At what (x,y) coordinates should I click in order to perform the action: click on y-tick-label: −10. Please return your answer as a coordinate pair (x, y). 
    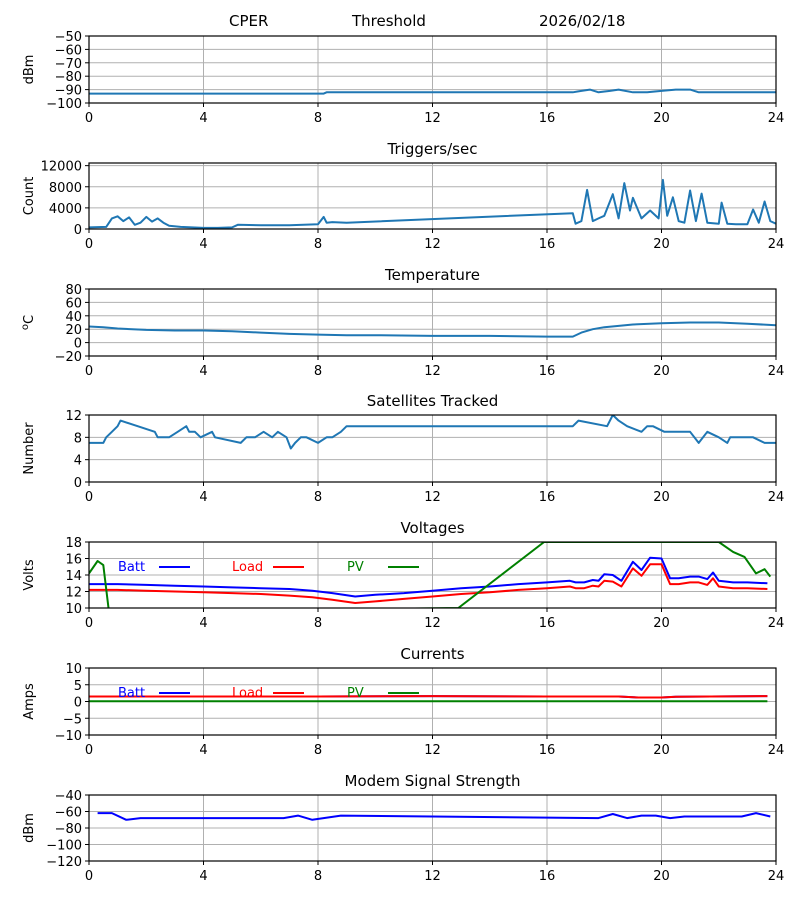
    Looking at the image, I should click on (68, 736).